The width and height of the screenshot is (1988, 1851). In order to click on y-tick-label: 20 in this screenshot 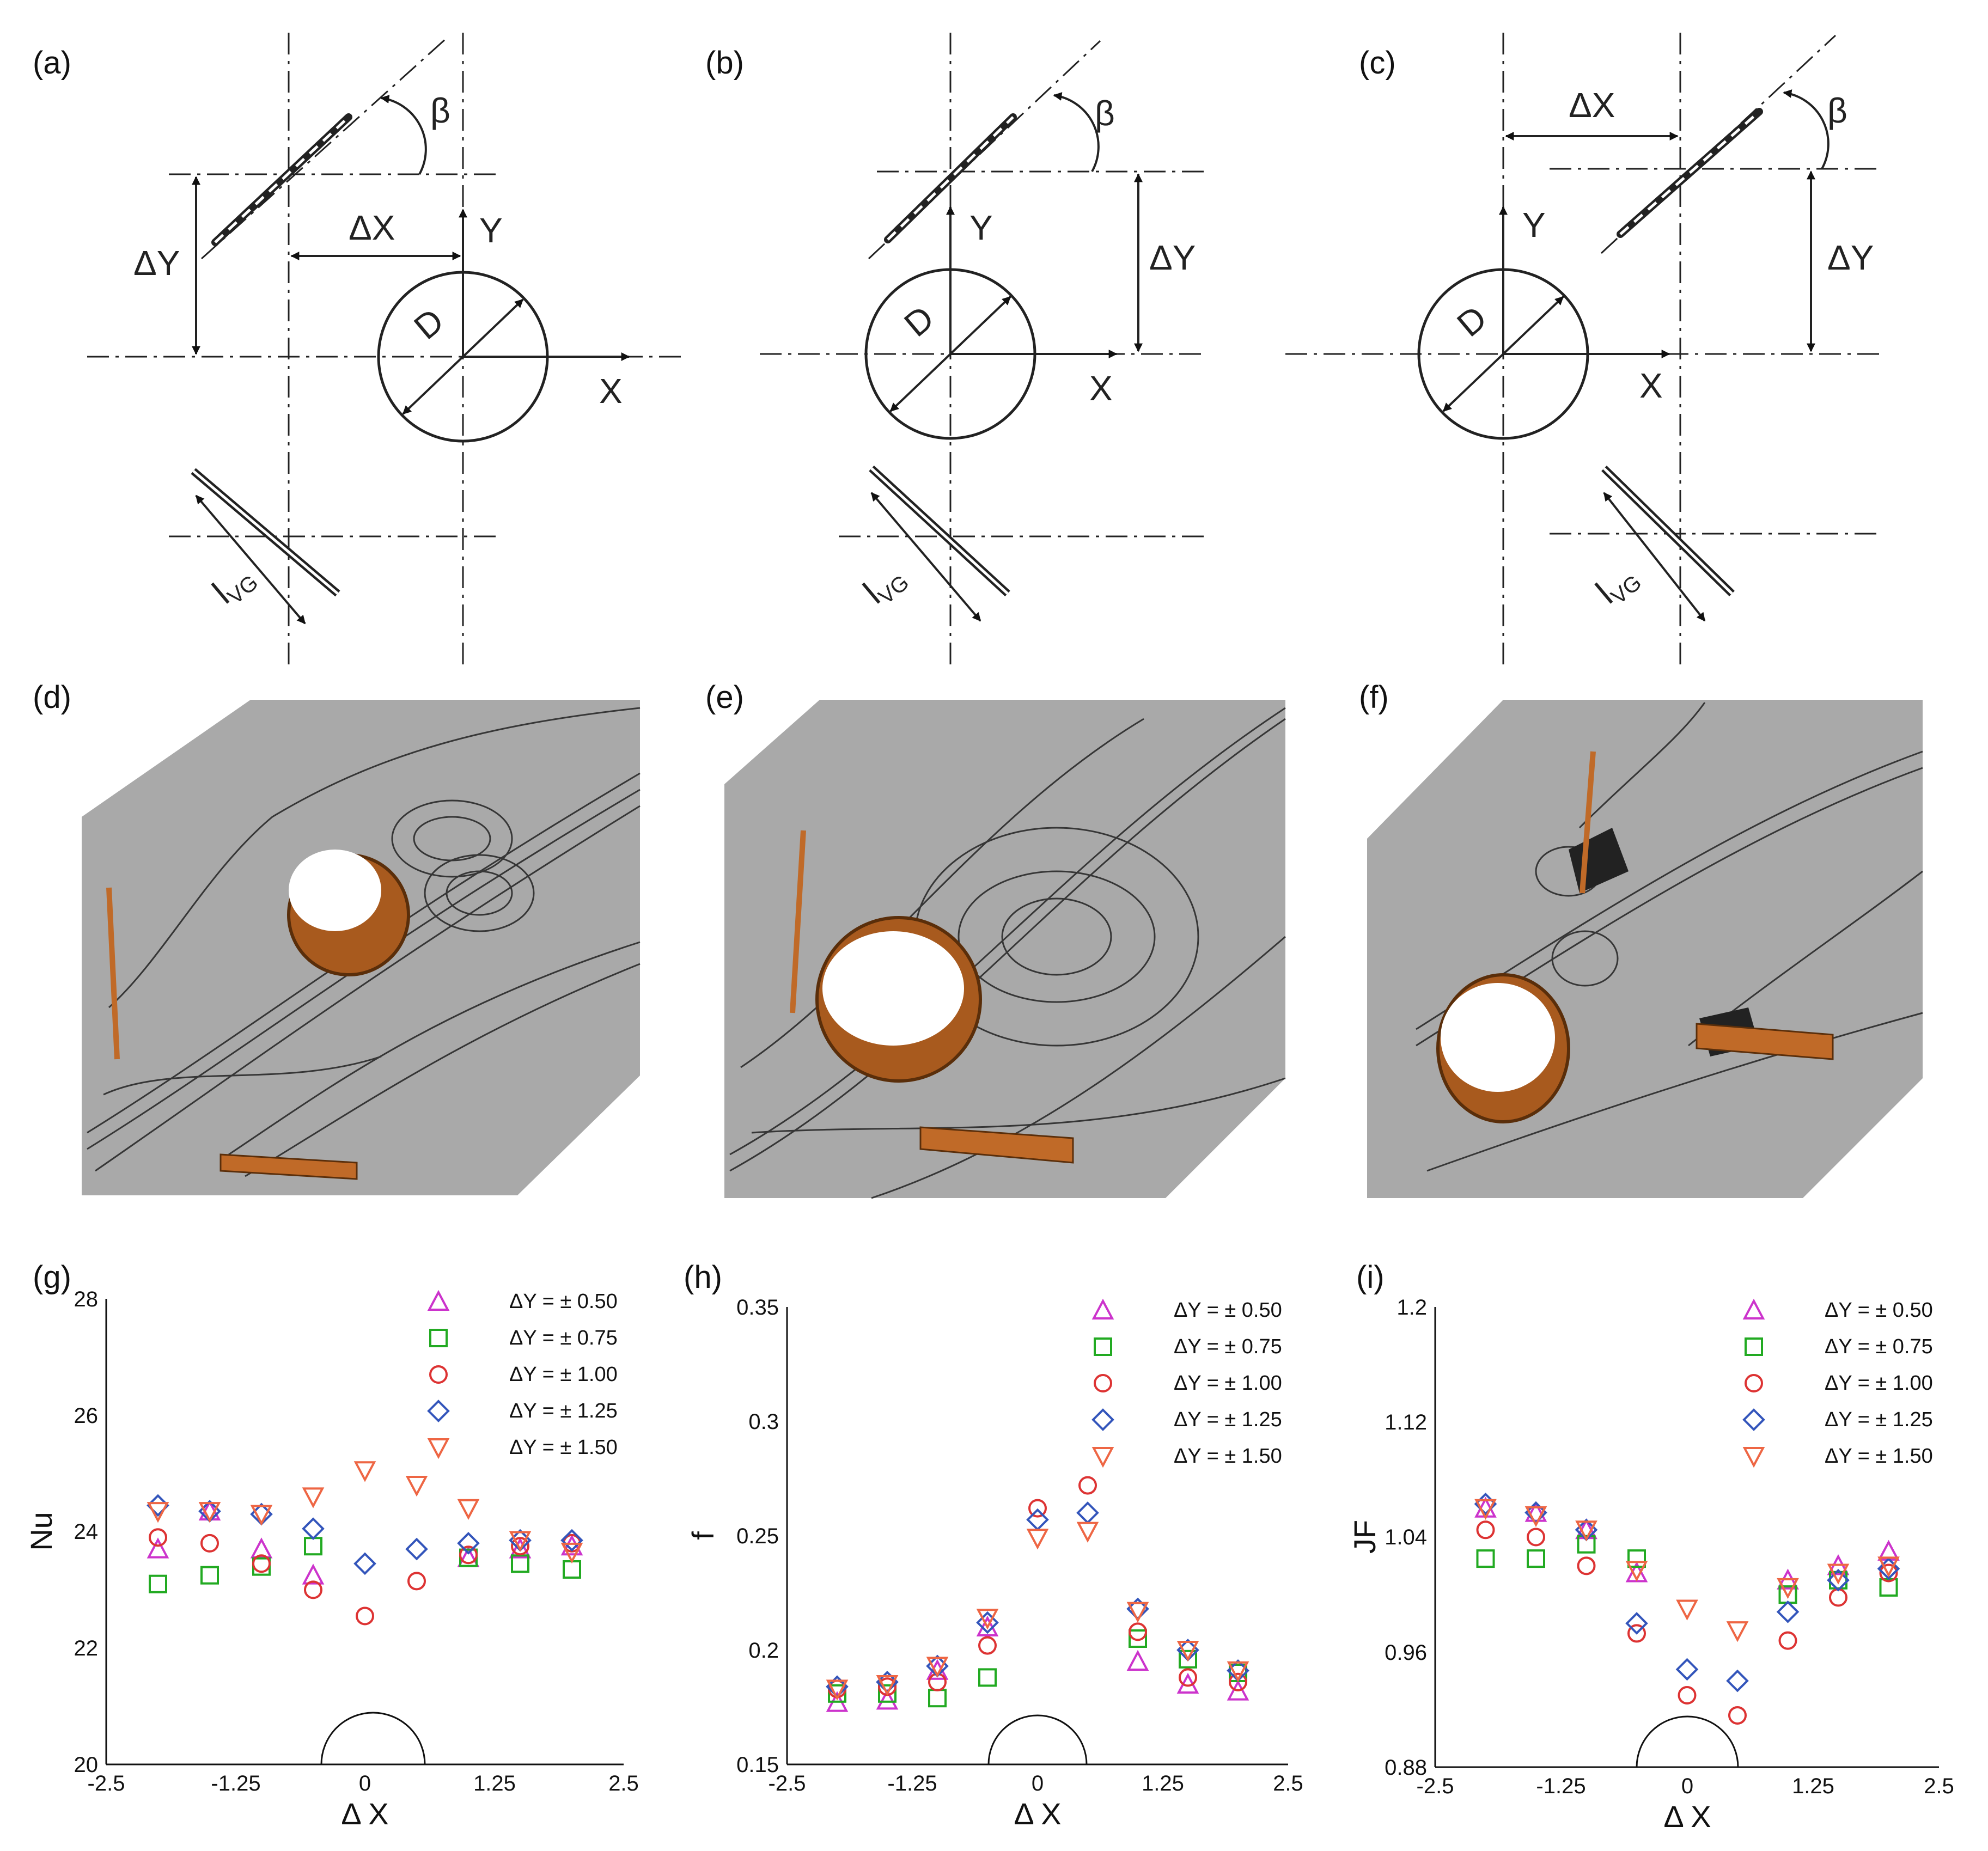, I will do `click(87, 1765)`.